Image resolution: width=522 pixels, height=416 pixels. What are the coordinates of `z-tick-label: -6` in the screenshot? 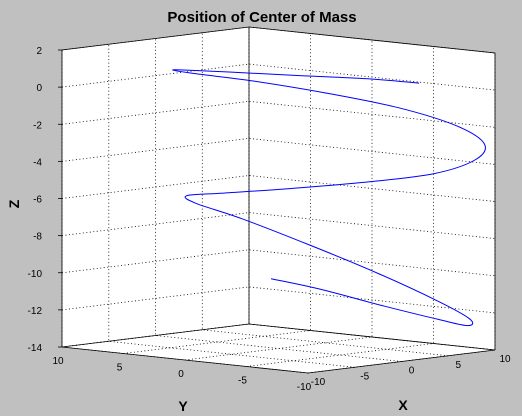 It's located at (37, 200).